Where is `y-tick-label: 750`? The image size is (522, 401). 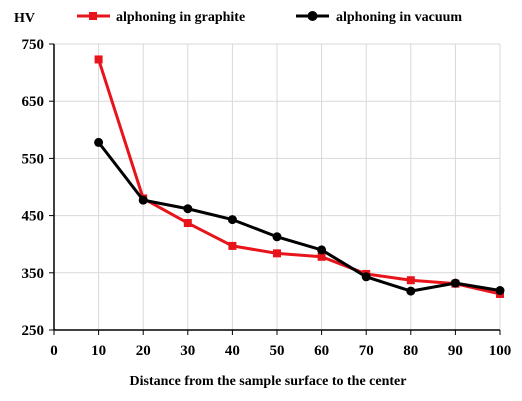 y-tick-label: 750 is located at coordinates (33, 45).